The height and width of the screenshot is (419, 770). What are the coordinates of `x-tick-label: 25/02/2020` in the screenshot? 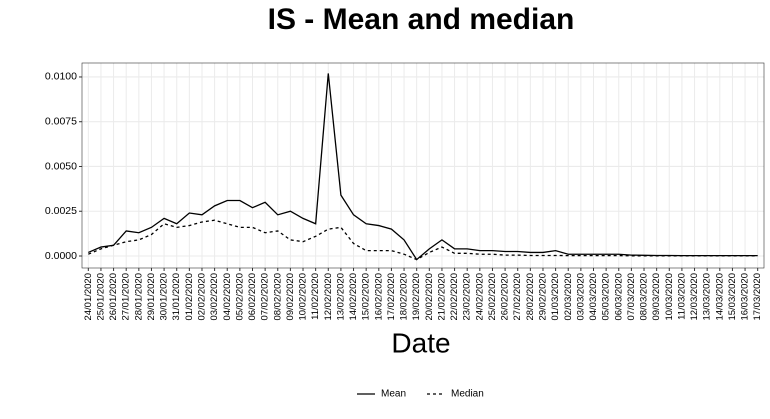 It's located at (492, 297).